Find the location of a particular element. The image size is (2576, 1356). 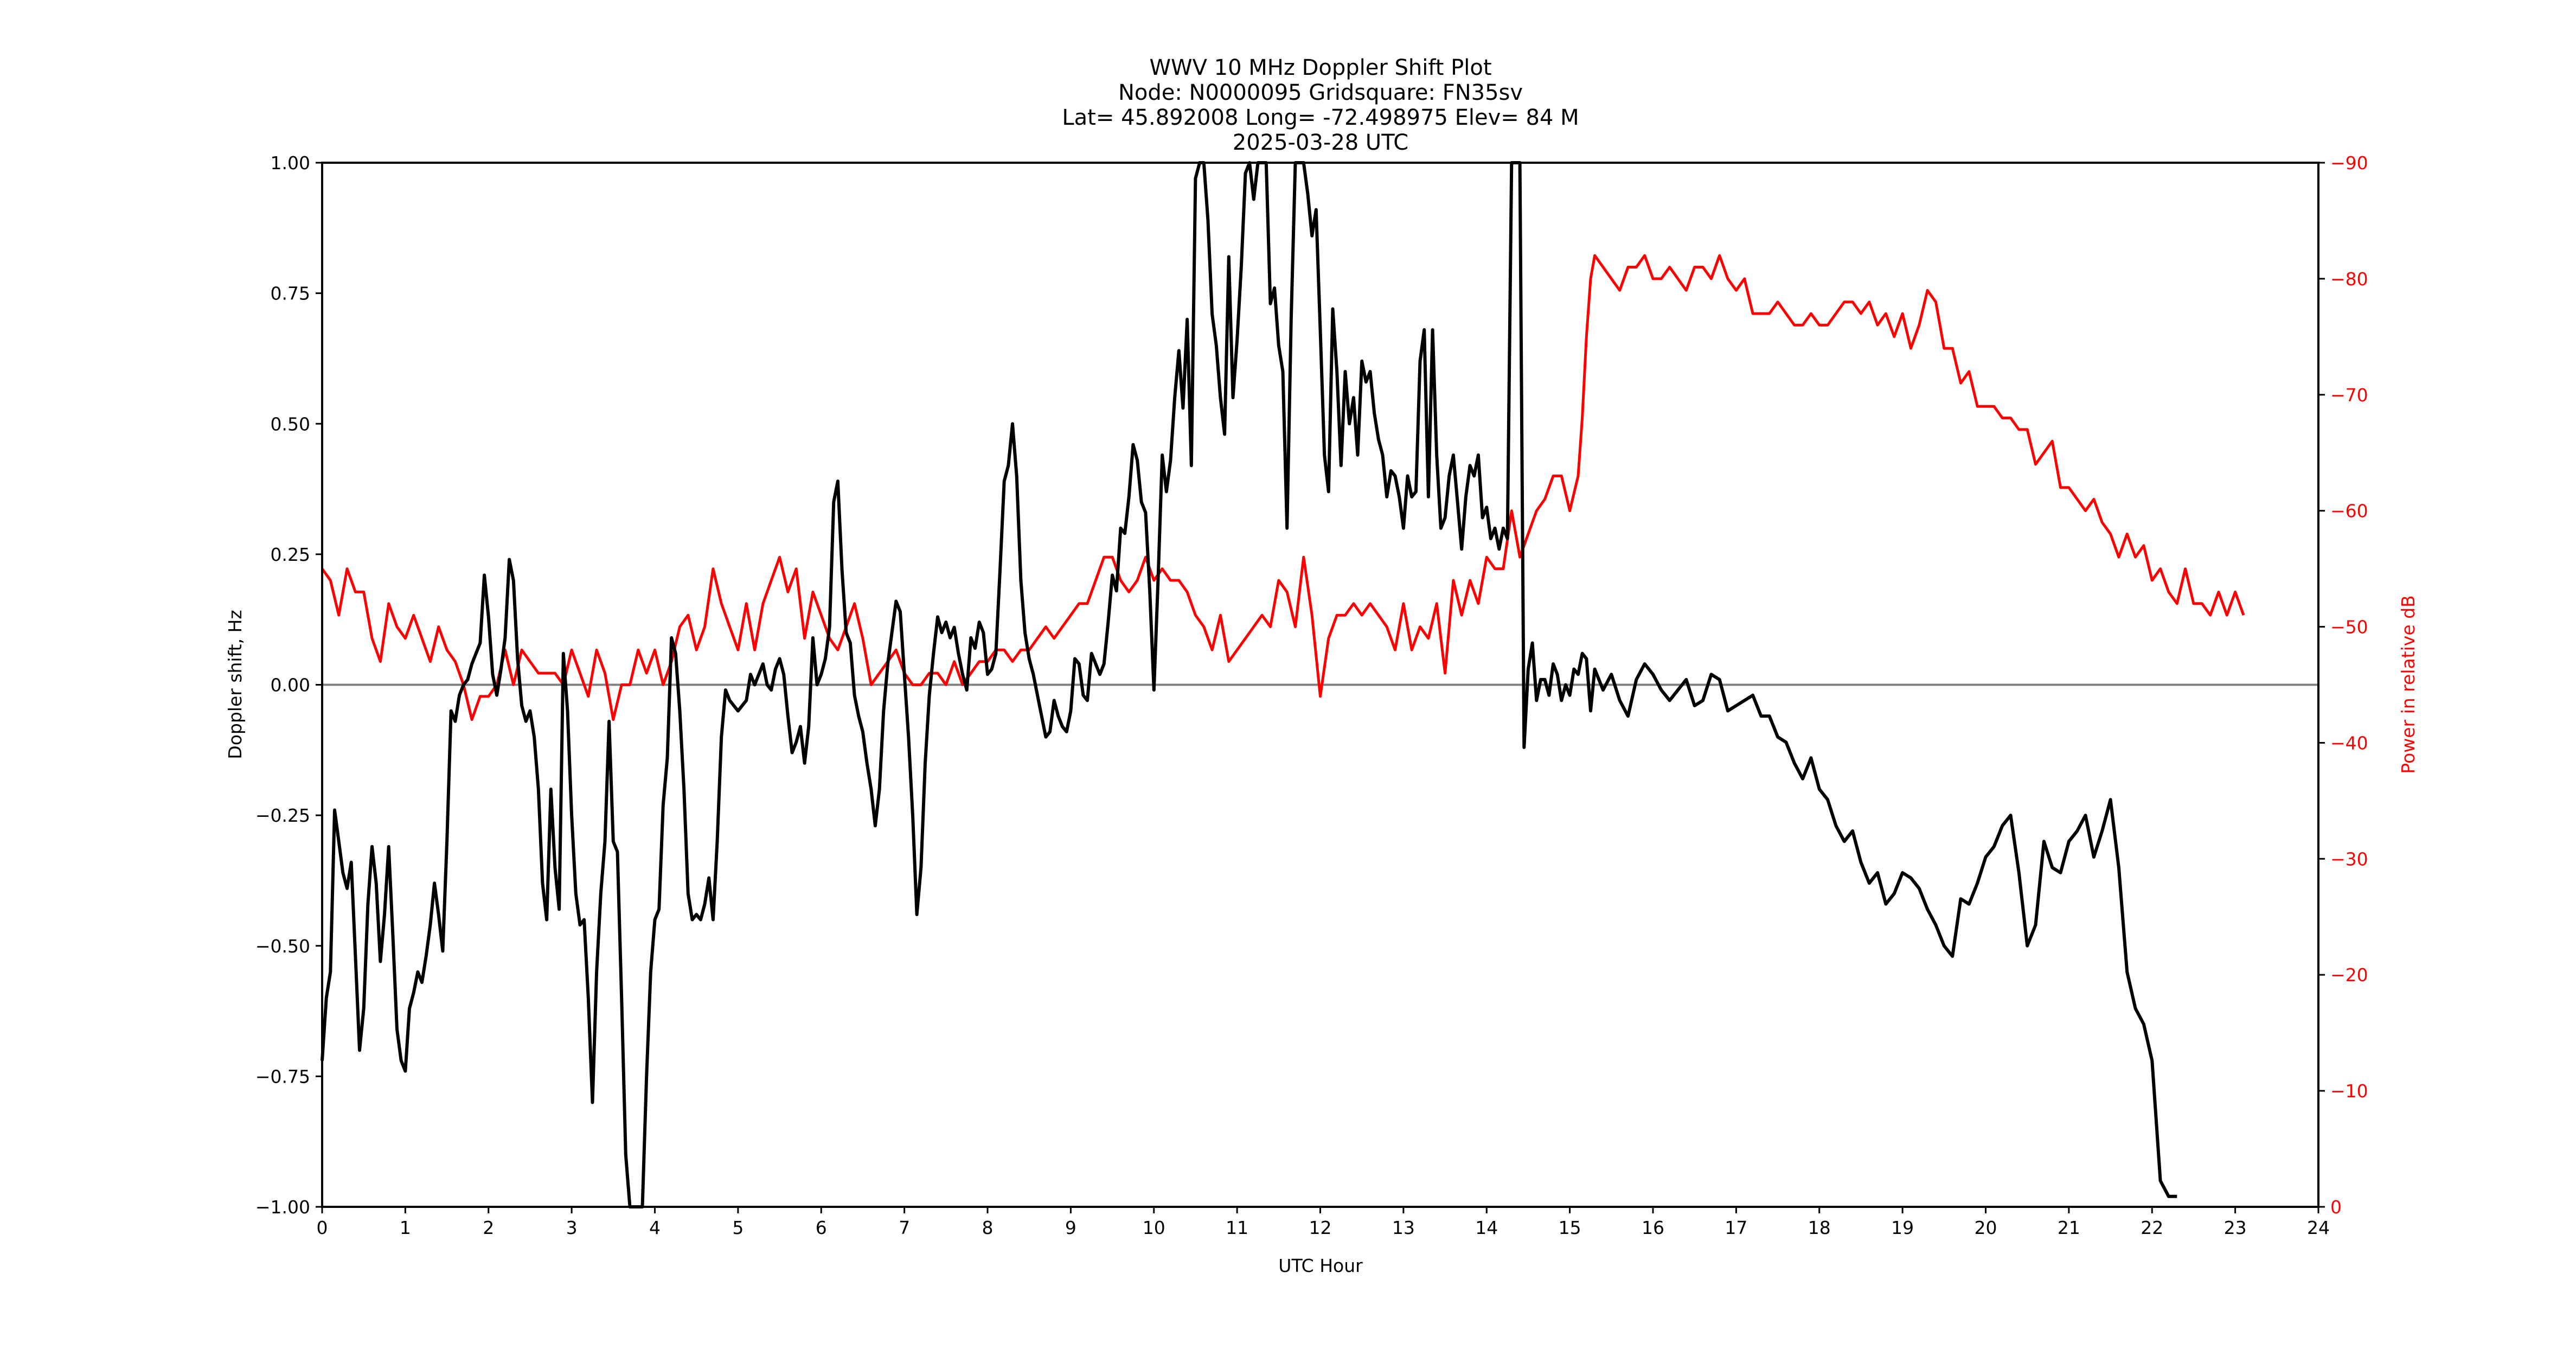

title-line-4: 2025-03-28 UTC is located at coordinates (1320, 142).